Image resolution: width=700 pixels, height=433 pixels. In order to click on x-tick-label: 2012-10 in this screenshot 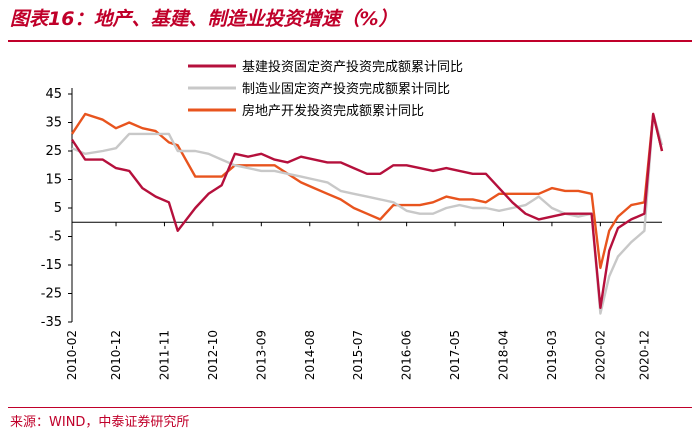, I will do `click(213, 355)`.